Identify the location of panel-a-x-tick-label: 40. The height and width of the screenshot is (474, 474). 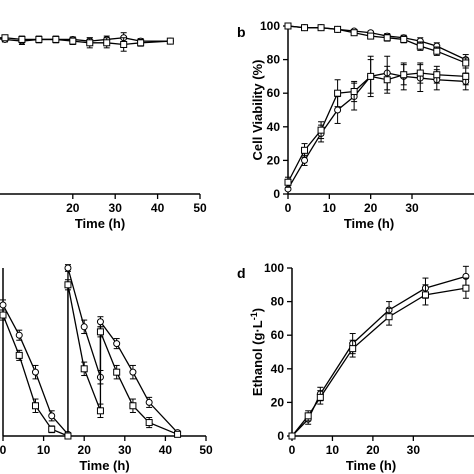
(158, 208).